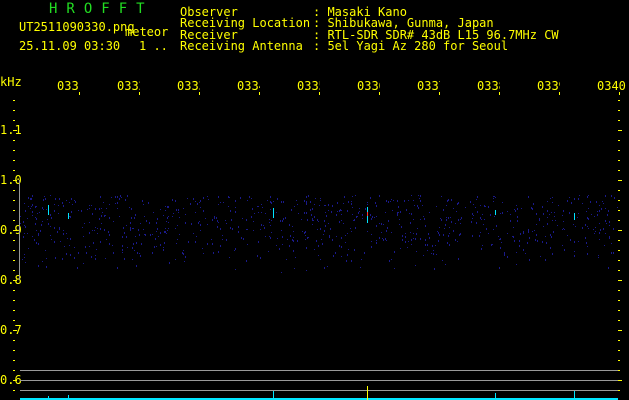 The width and height of the screenshot is (629, 400). What do you see at coordinates (319, 399) in the screenshot?
I see `signal-baseline` at bounding box center [319, 399].